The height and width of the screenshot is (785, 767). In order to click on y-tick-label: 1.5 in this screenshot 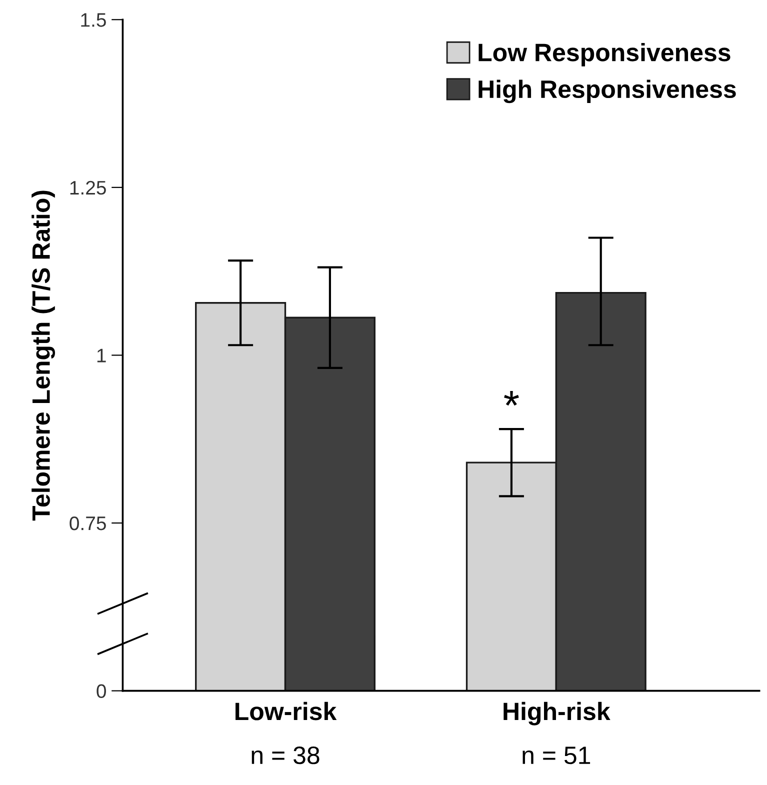, I will do `click(93, 20)`.